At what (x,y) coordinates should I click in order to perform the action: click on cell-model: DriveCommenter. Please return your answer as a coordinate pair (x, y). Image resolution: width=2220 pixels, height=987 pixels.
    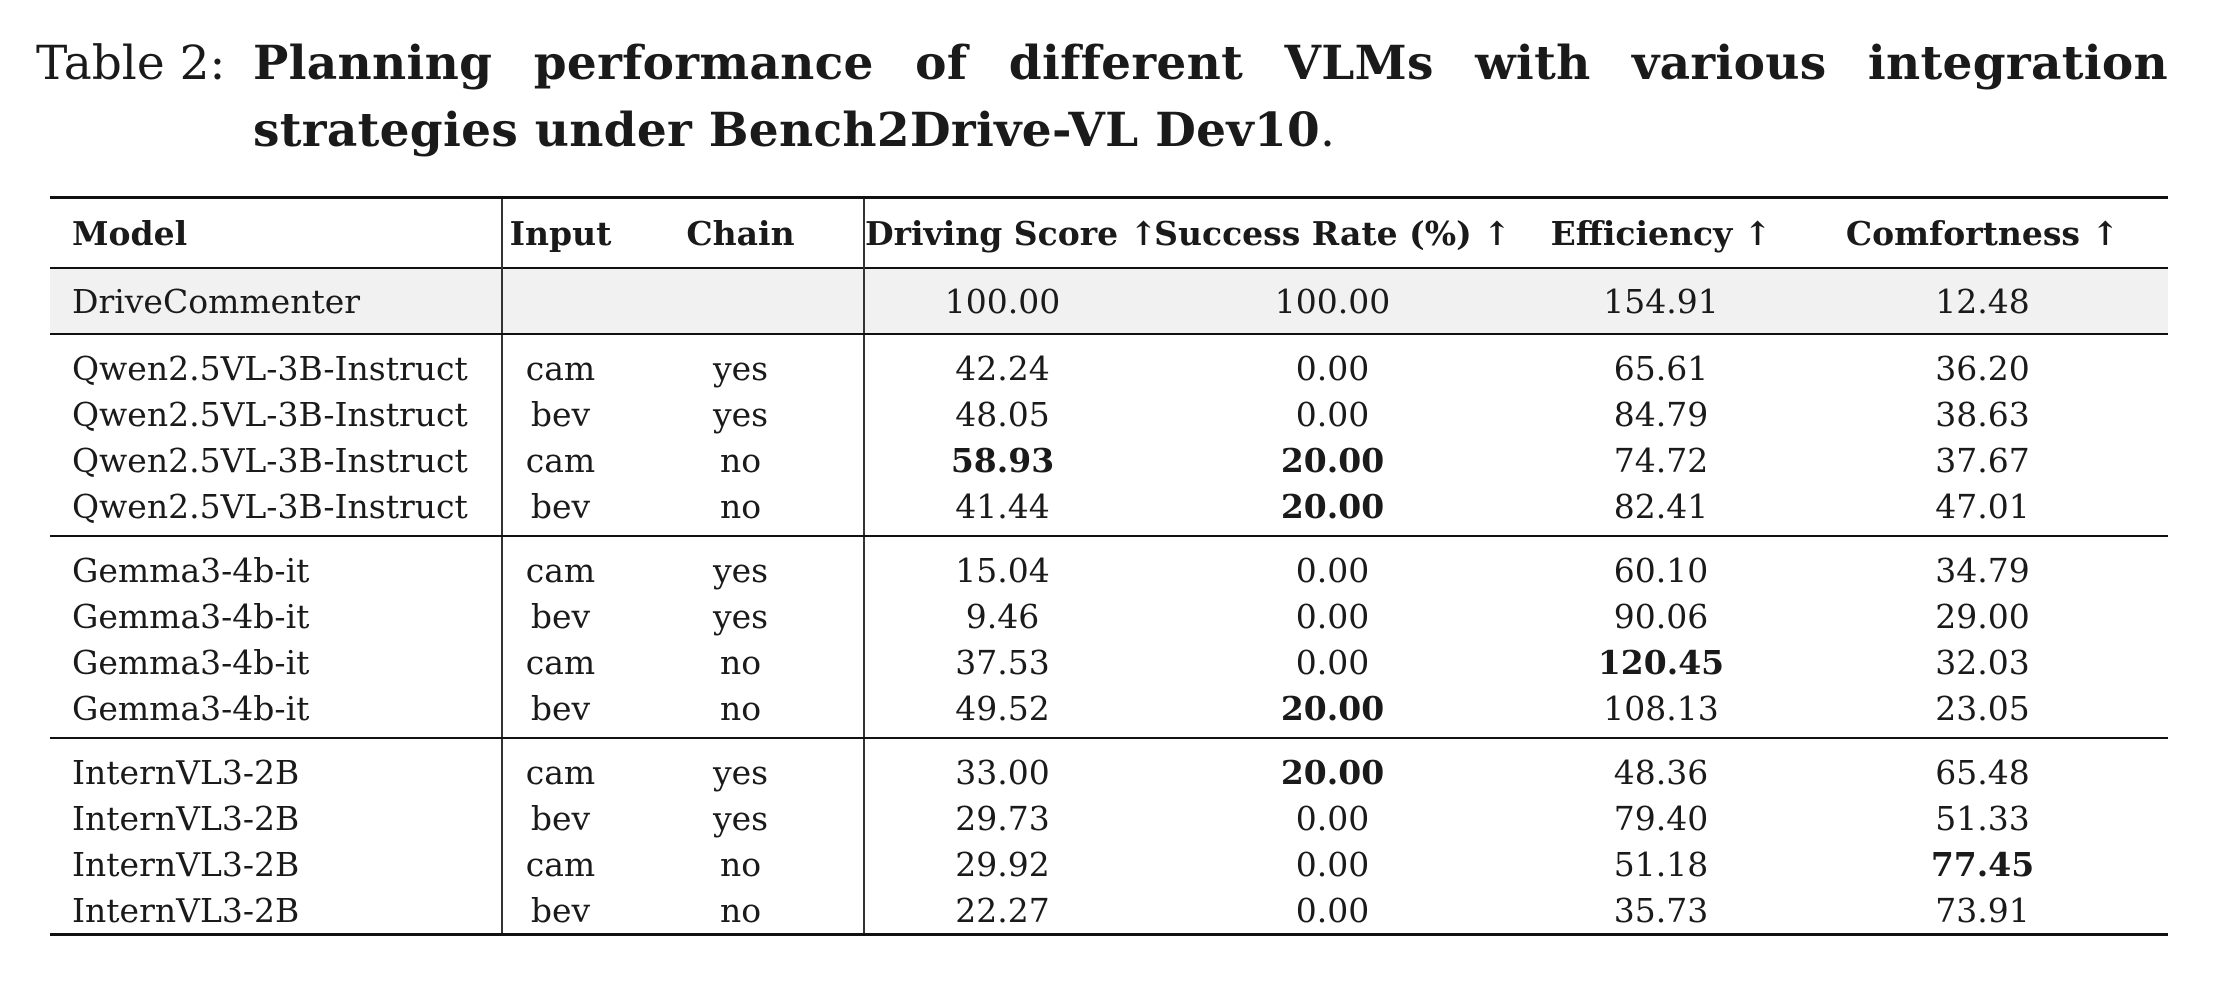
    Looking at the image, I should click on (276, 301).